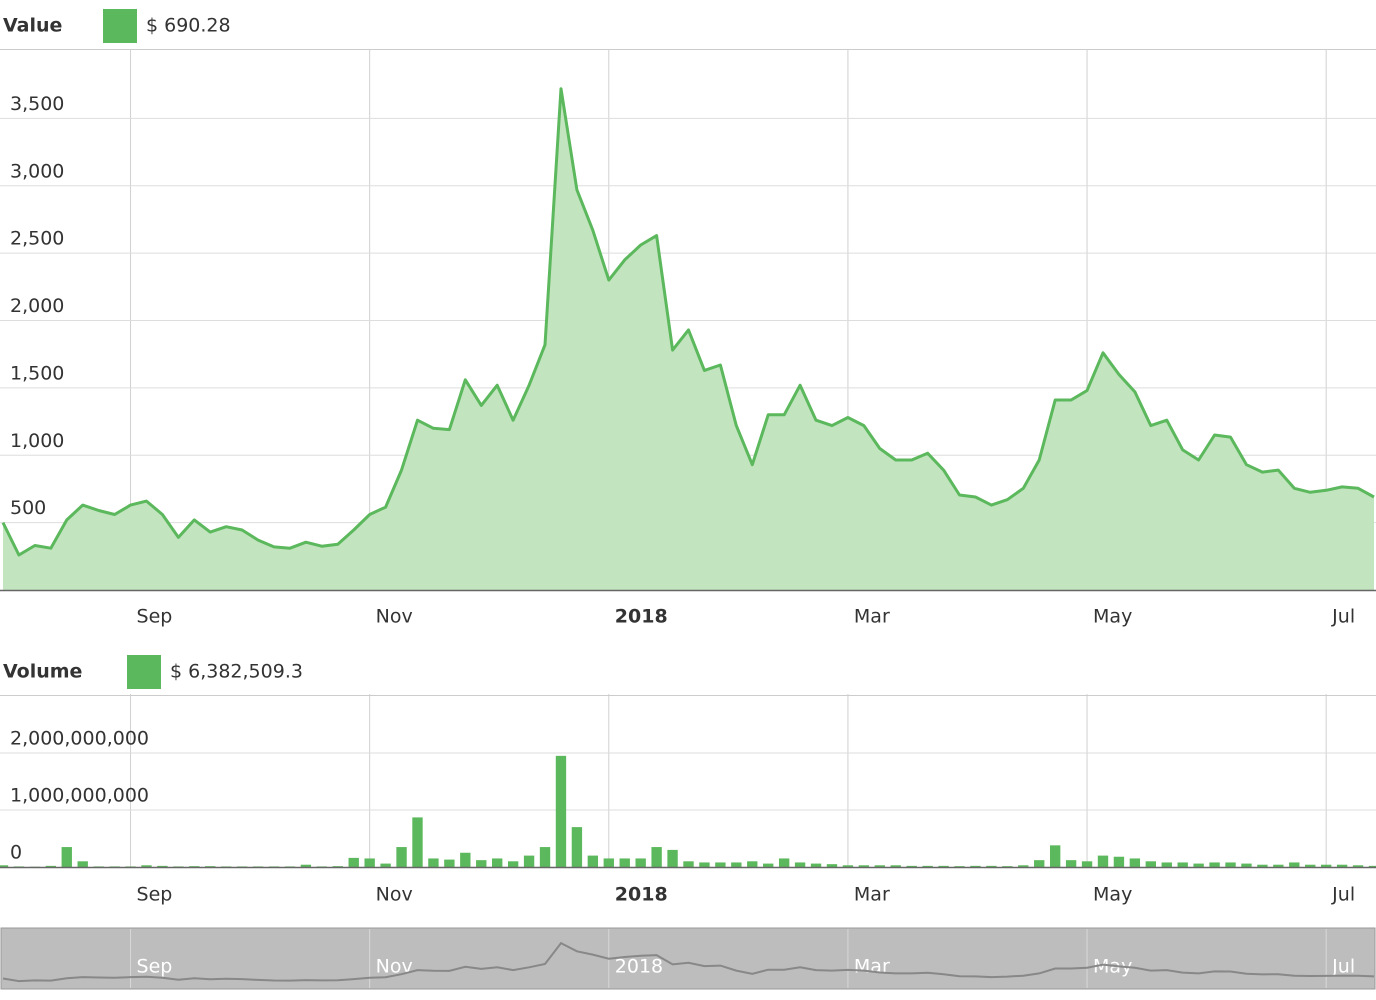 This screenshot has height=1000, width=1376. I want to click on legend-value: $ 690.28, so click(188, 26).